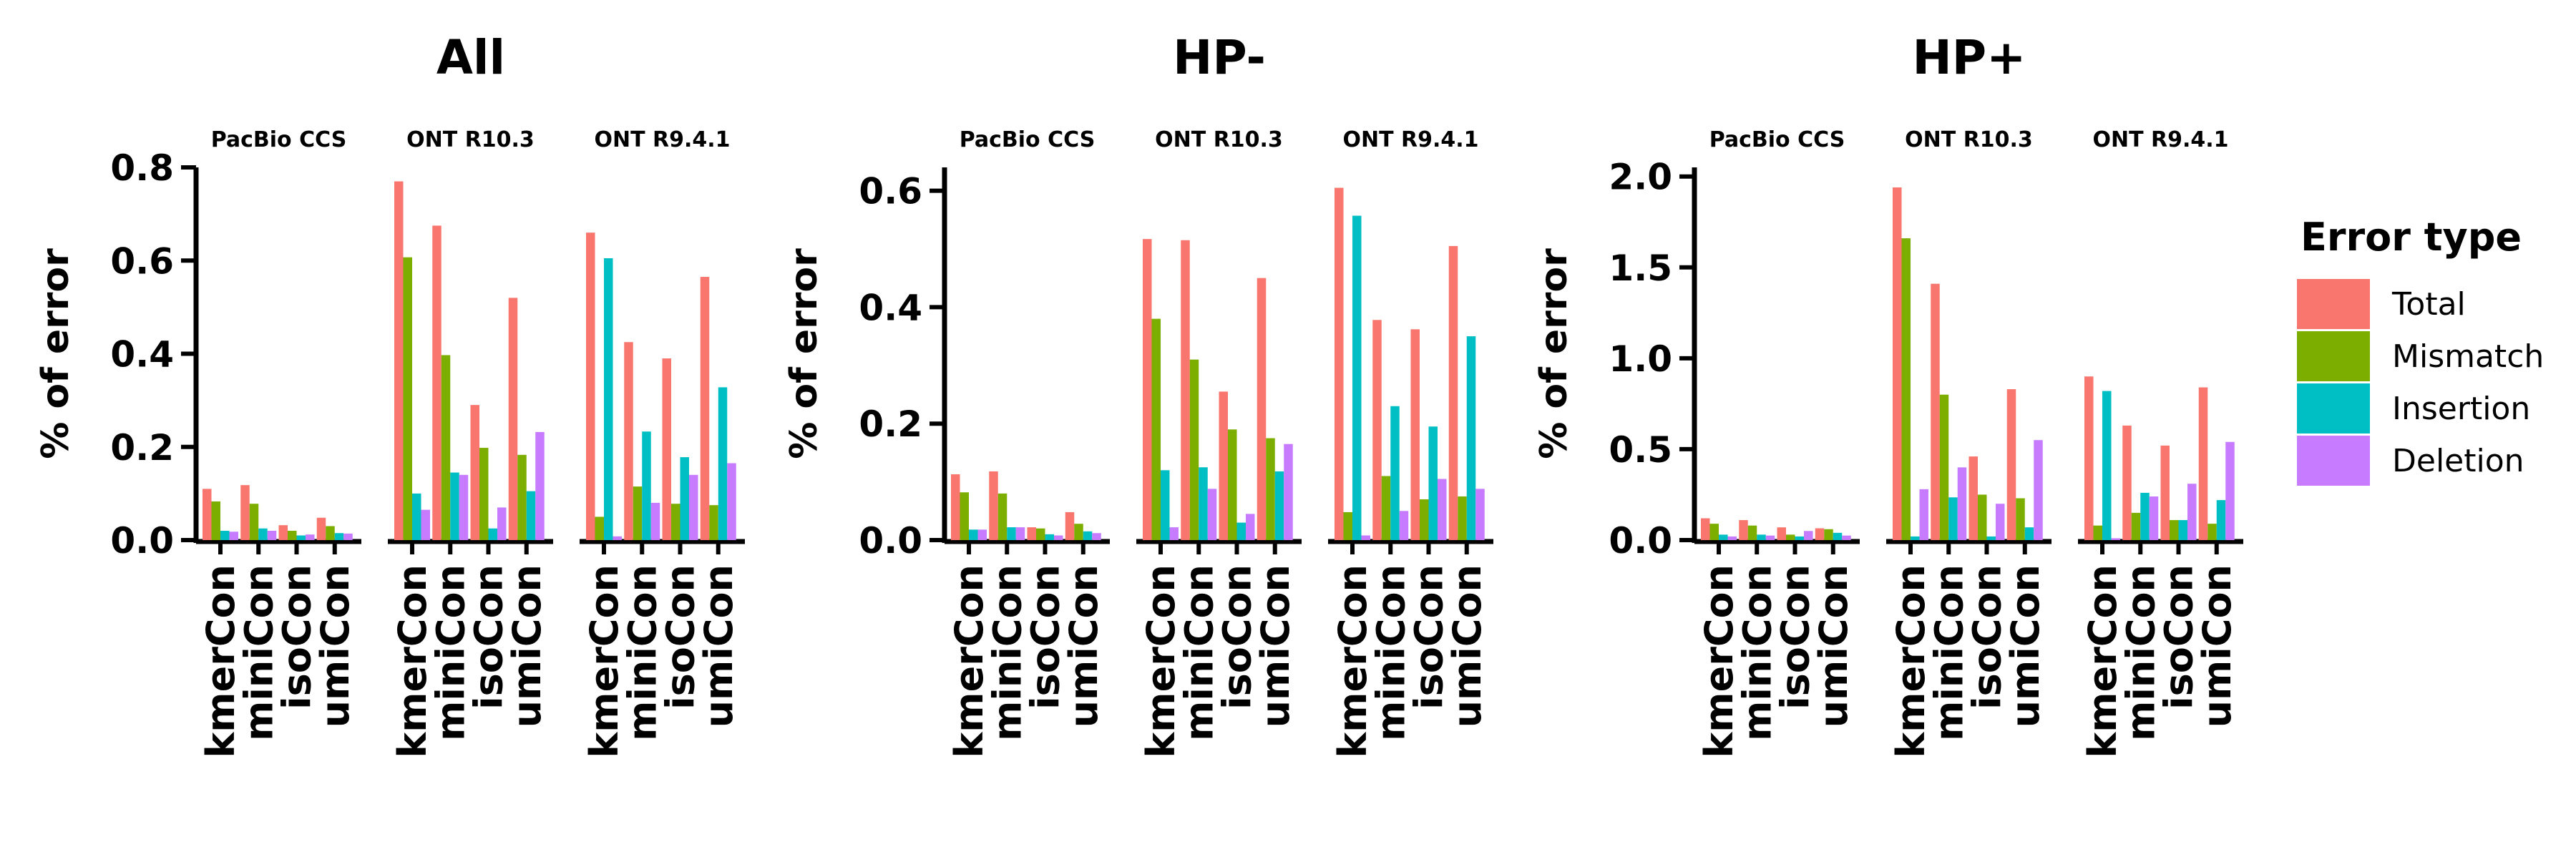  Describe the element at coordinates (2333, 461) in the screenshot. I see `legend-key-deletion` at that location.